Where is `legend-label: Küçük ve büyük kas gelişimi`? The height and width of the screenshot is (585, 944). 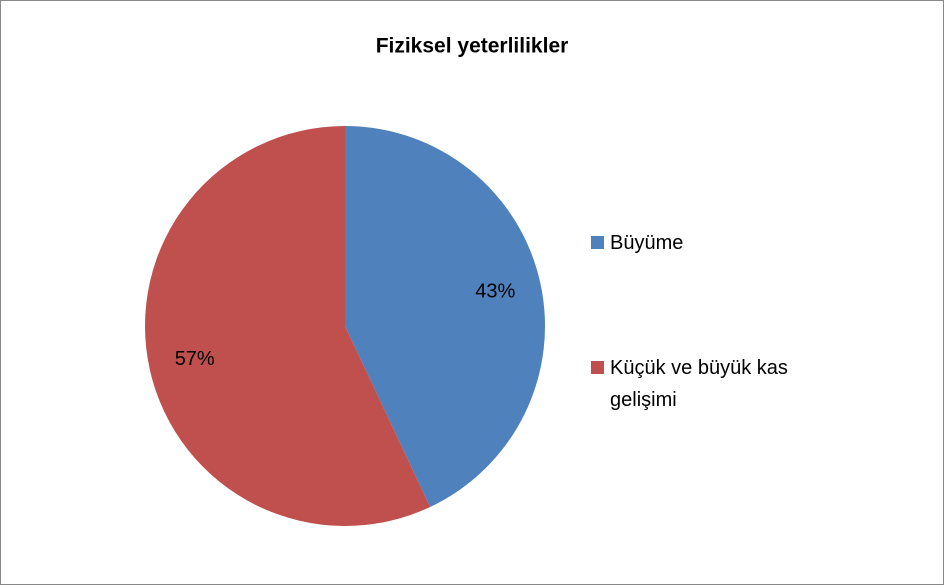
legend-label: Küçük ve büyük kas gelişimi is located at coordinates (699, 384).